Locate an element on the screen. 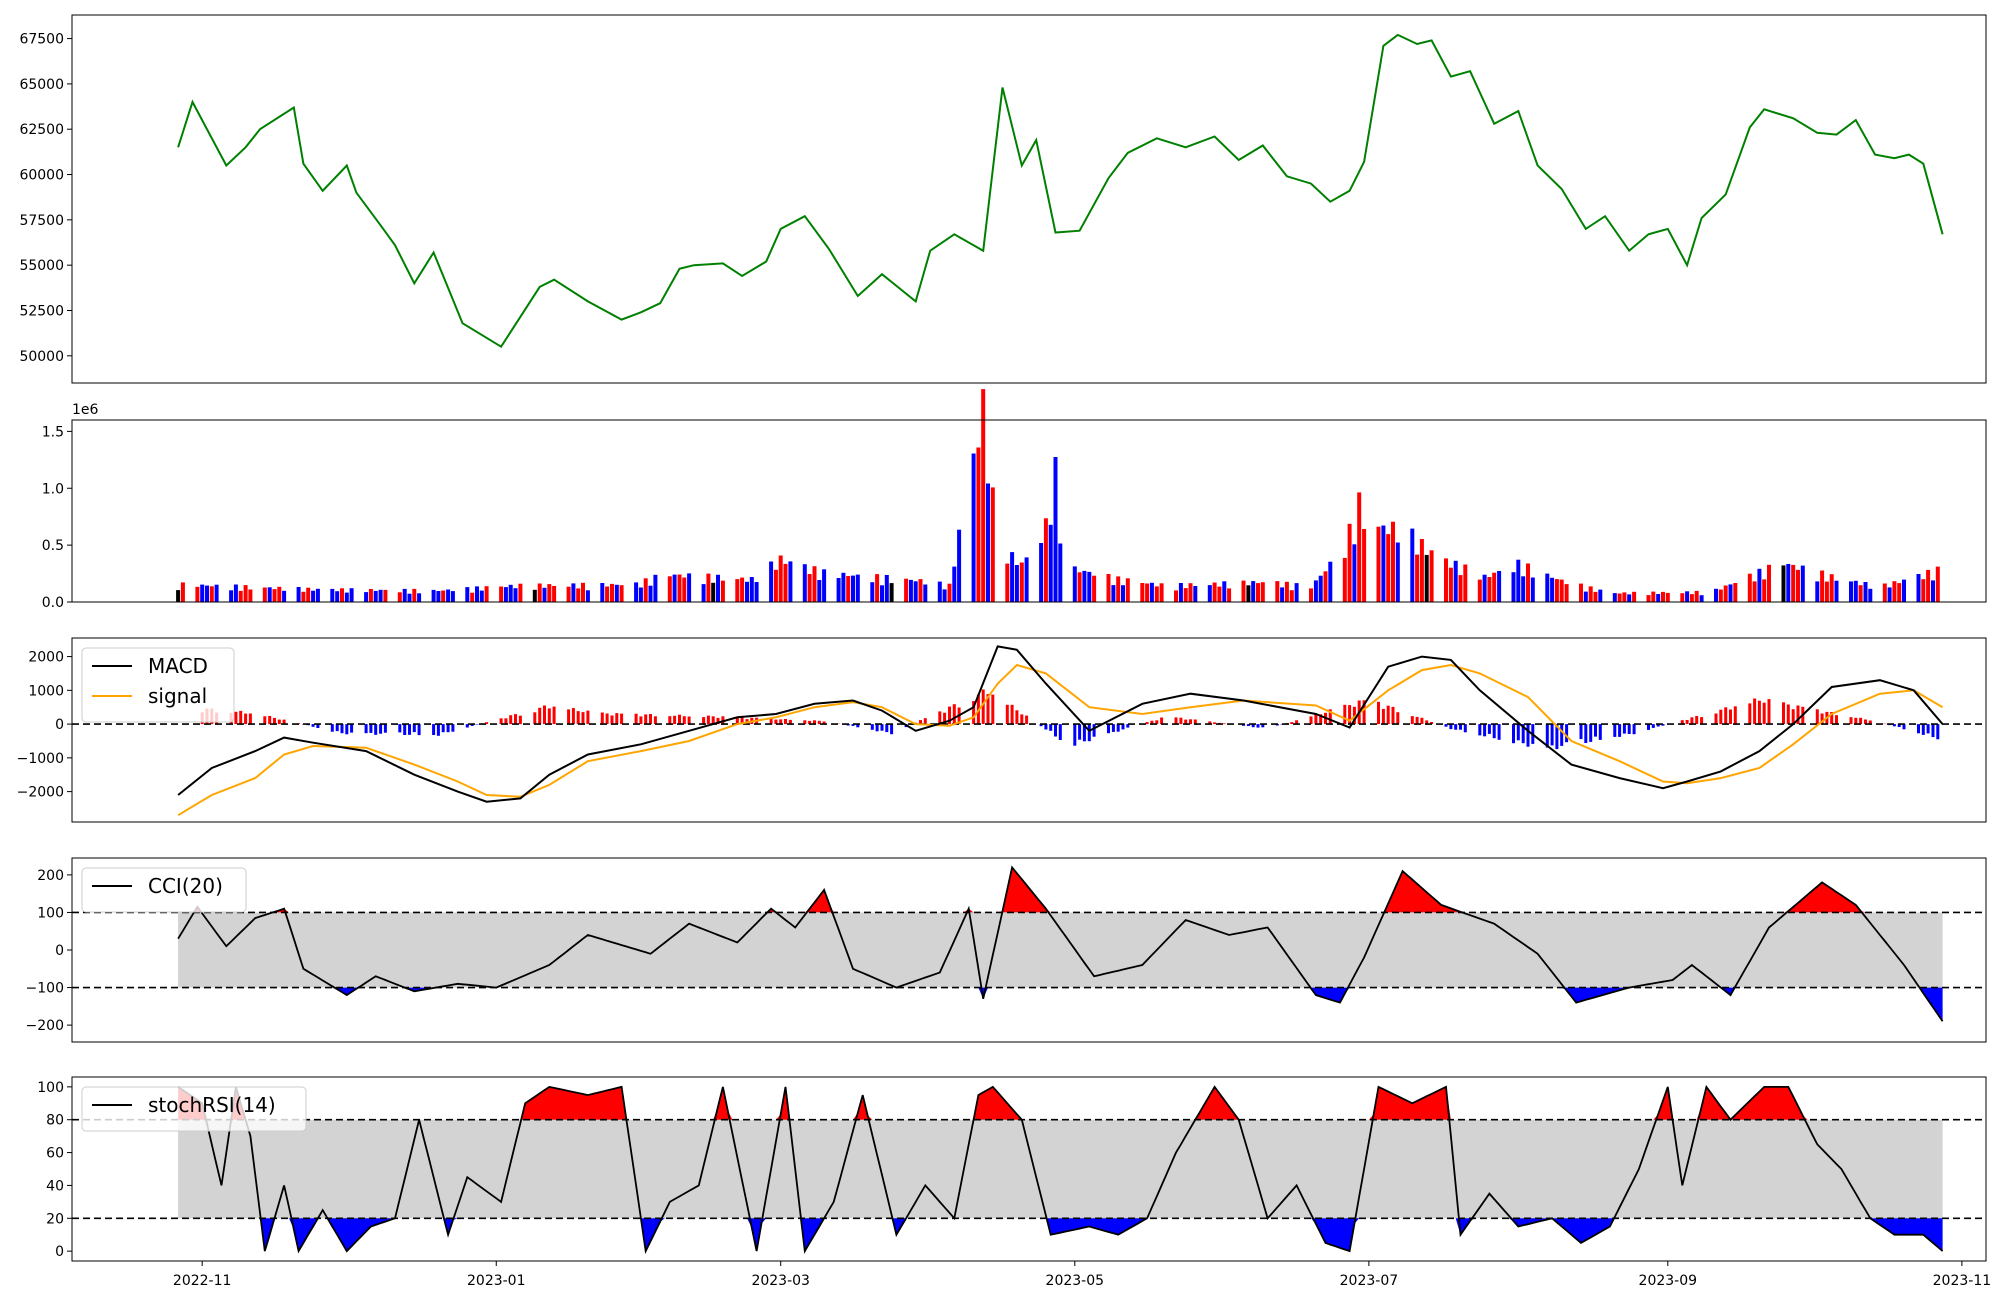  cci-legend-box is located at coordinates (164, 890).